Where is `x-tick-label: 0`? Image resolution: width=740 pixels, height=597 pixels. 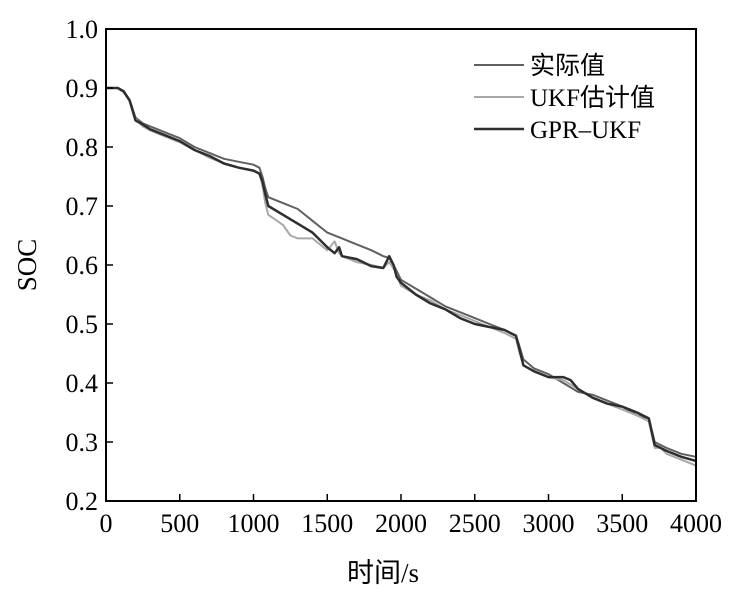 x-tick-label: 0 is located at coordinates (106, 523).